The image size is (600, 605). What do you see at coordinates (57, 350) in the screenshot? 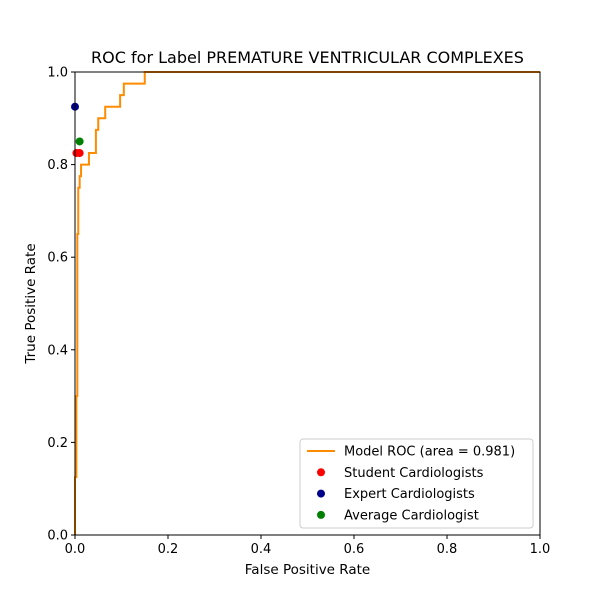
I see `y-tick-label: 0.4` at bounding box center [57, 350].